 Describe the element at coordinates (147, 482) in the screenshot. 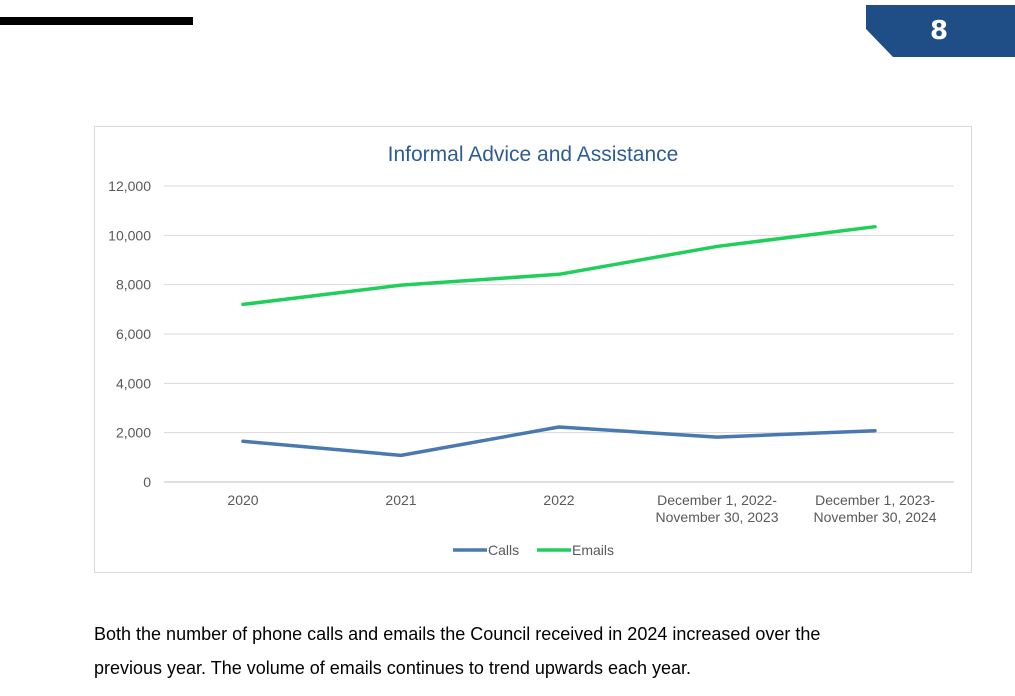

I see `y-tick-label: 0` at that location.